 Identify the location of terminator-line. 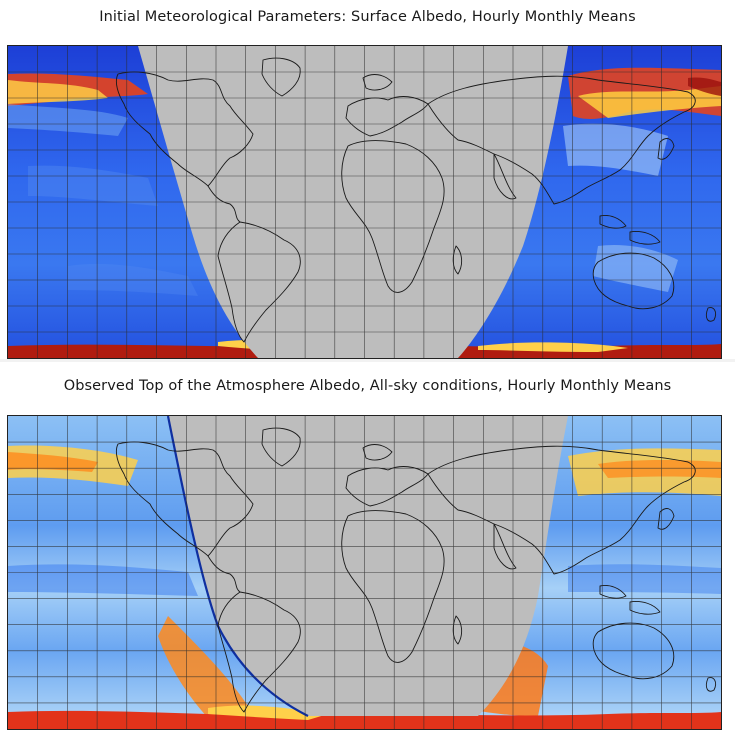
(237, 566).